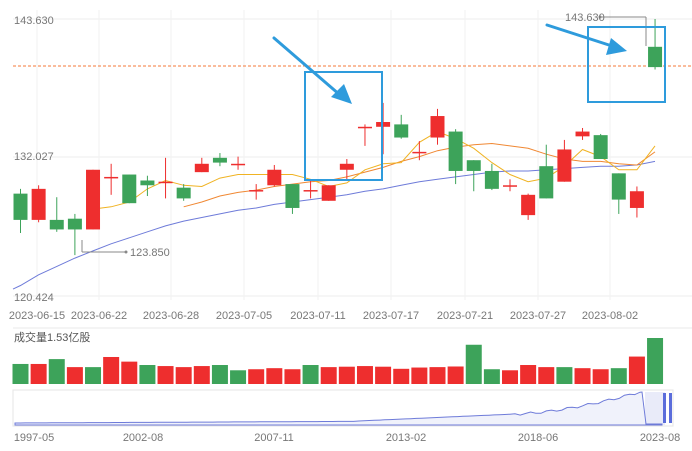 The image size is (692, 451). Describe the element at coordinates (274, 438) in the screenshot. I see `navigator-year-label: 2007-11` at that location.